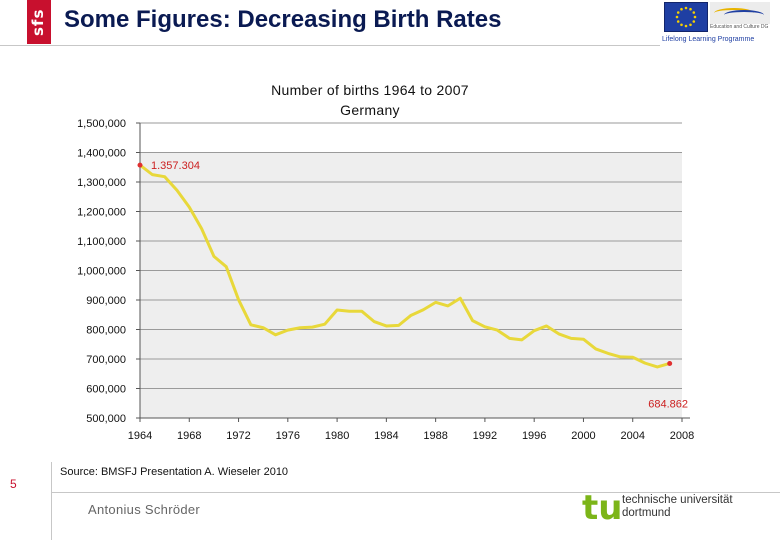  Describe the element at coordinates (337, 436) in the screenshot. I see `x-tick-label: 1980` at that location.